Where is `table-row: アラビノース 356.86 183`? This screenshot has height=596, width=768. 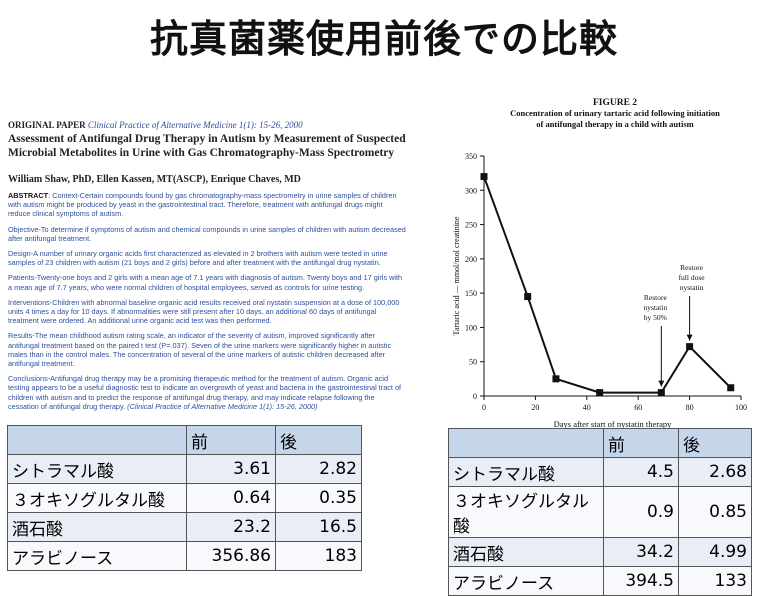
table-row: アラビノース 356.86 183 is located at coordinates (184, 556).